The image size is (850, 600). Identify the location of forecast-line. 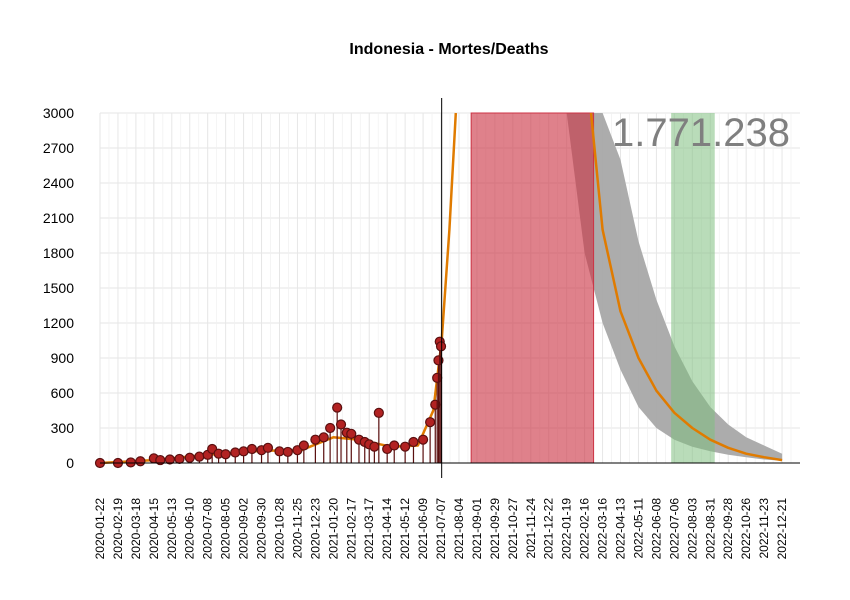
(686, 287).